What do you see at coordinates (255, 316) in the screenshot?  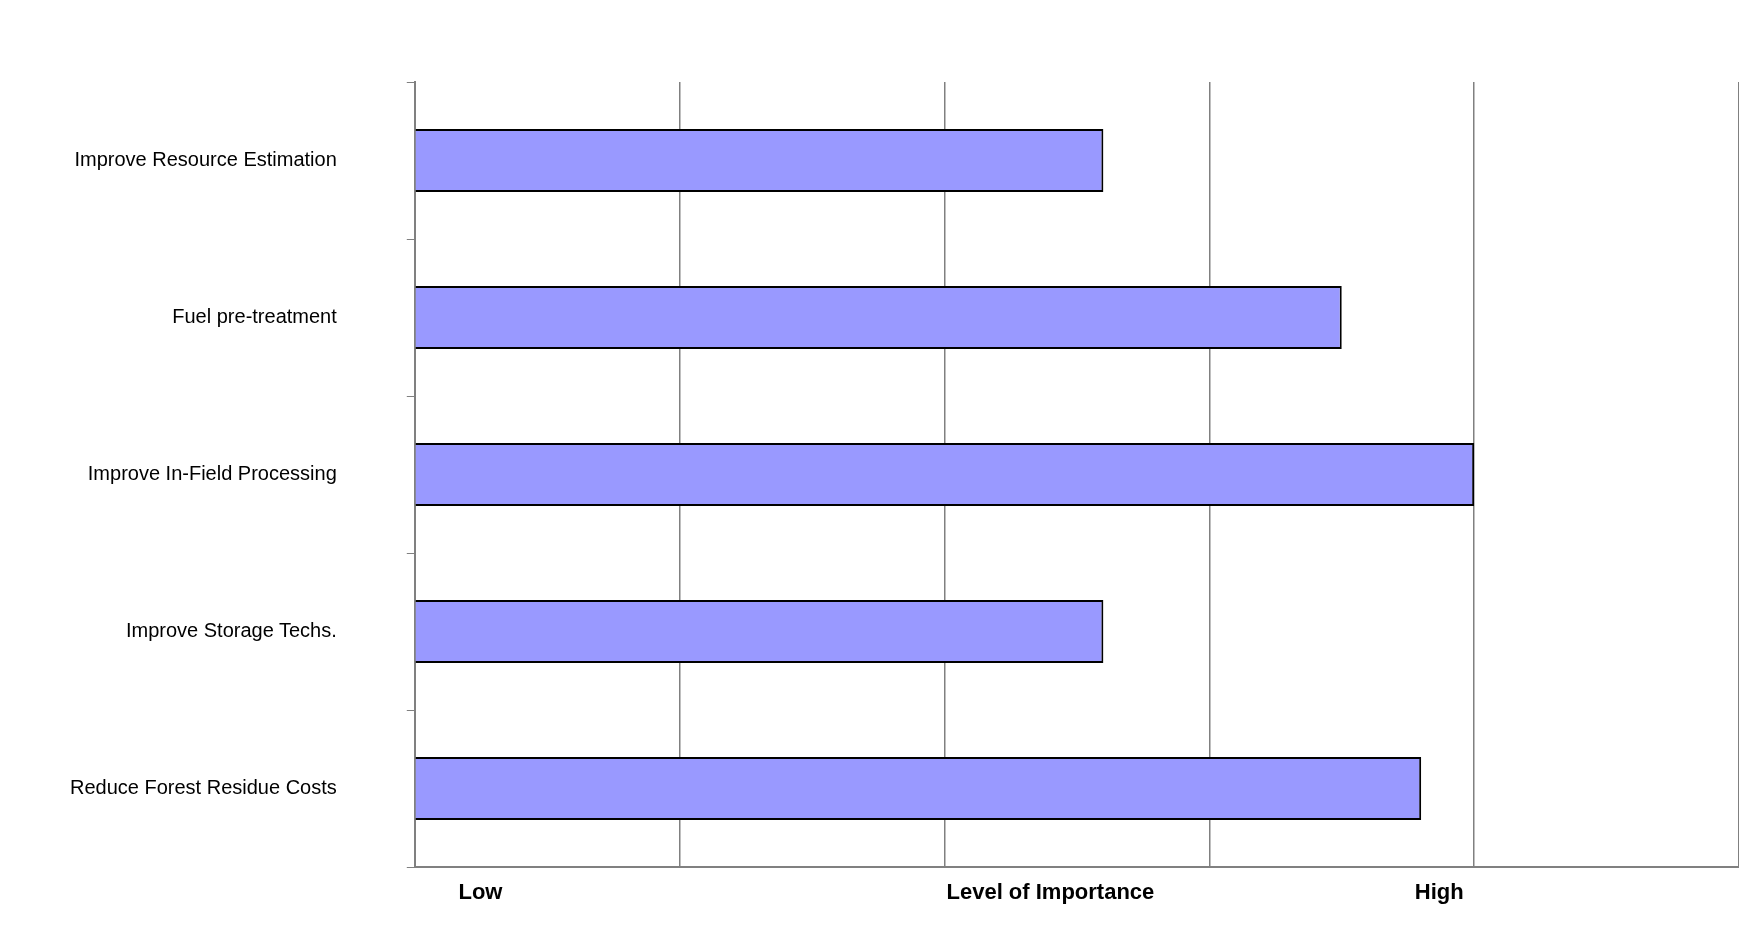 I see `y-tick-label: Fuel pre-treatment` at bounding box center [255, 316].